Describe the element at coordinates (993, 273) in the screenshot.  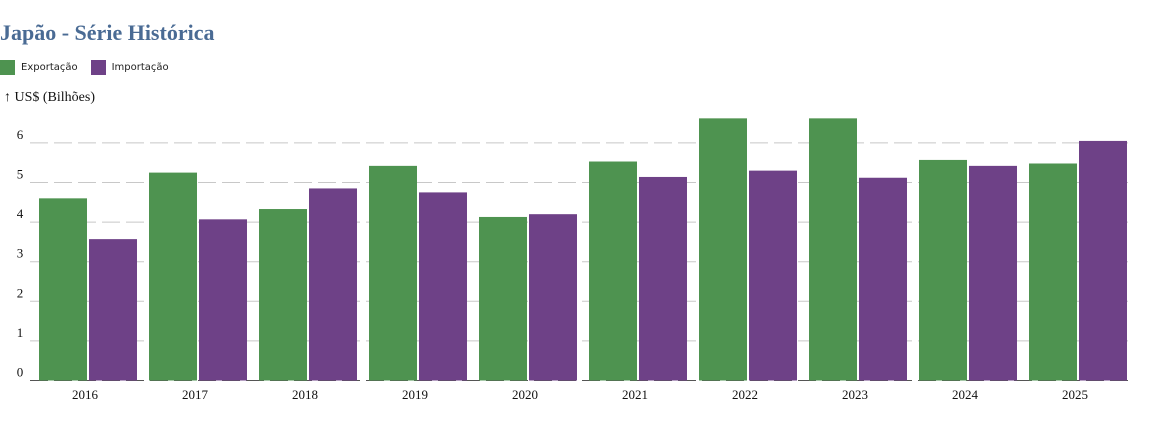
I see `bar-importa-o-2024` at that location.